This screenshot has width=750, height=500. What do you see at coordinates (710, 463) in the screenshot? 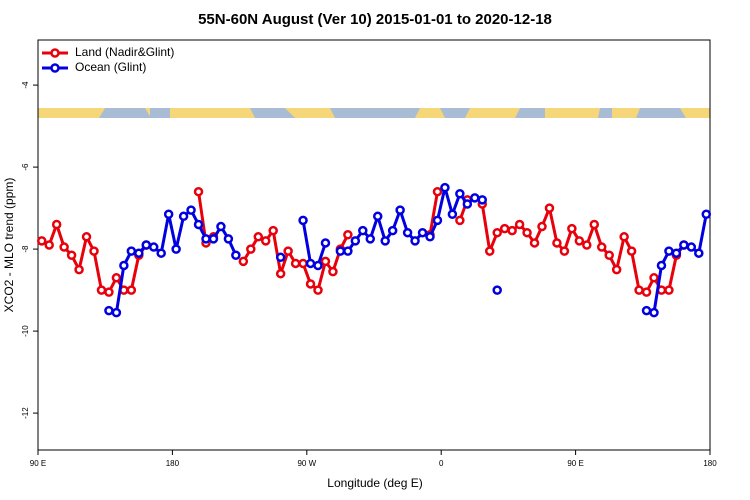
I see `x-tick-label: 180` at bounding box center [710, 463].